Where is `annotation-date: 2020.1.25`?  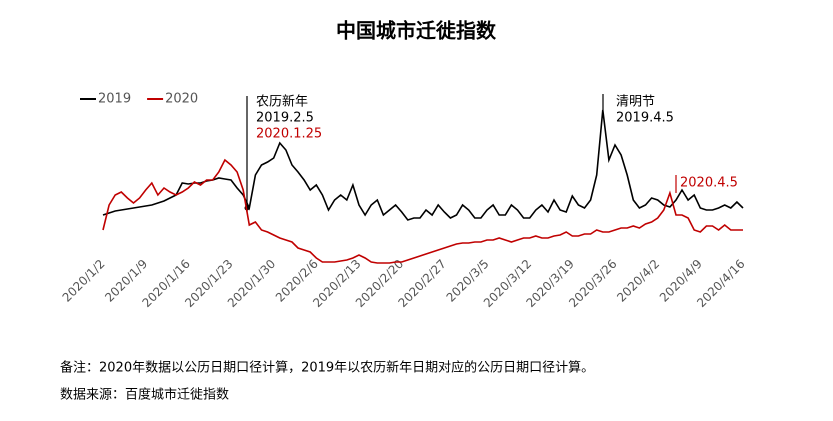
annotation-date: 2020.1.25 is located at coordinates (289, 134).